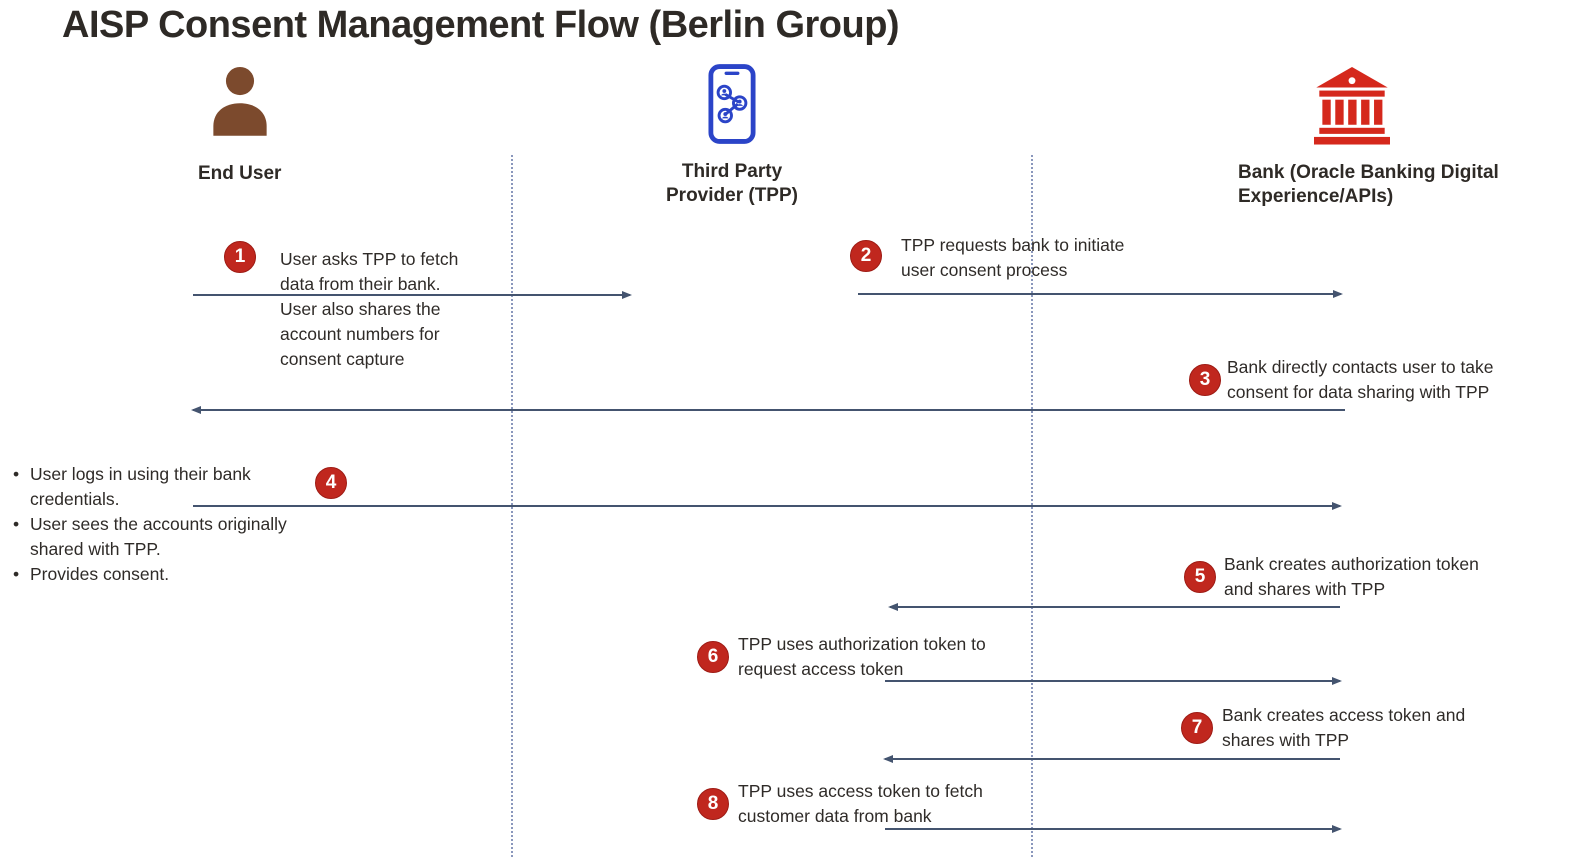  Describe the element at coordinates (1197, 728) in the screenshot. I see `step-7-badge: 7` at that location.